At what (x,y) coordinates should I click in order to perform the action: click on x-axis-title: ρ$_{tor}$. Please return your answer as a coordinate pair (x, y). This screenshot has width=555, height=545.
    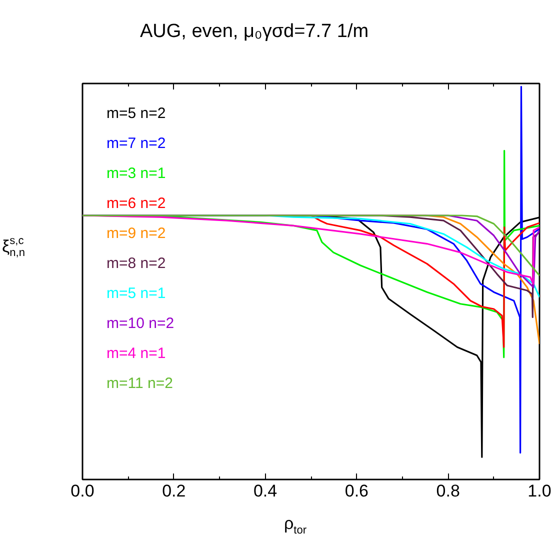
    Looking at the image, I should click on (295, 526).